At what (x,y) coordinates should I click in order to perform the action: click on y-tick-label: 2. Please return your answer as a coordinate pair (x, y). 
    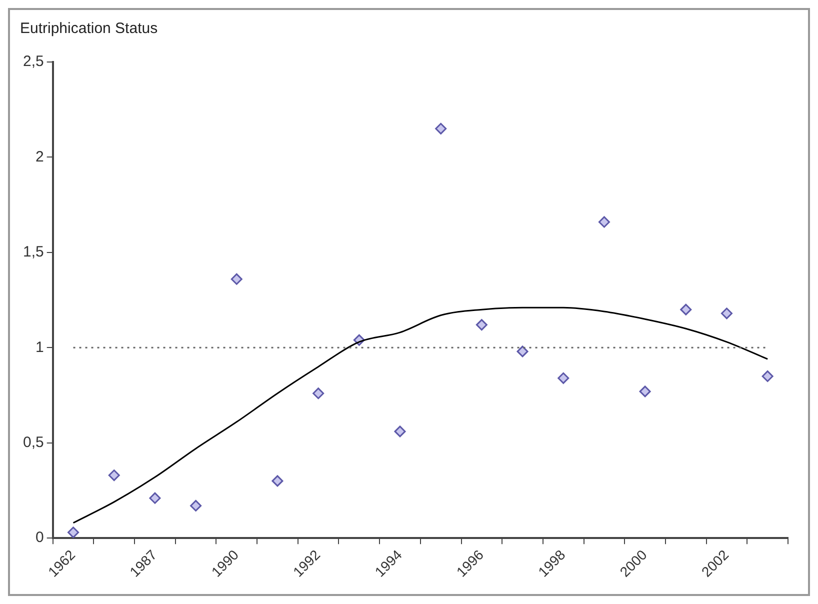
    Looking at the image, I should click on (40, 157).